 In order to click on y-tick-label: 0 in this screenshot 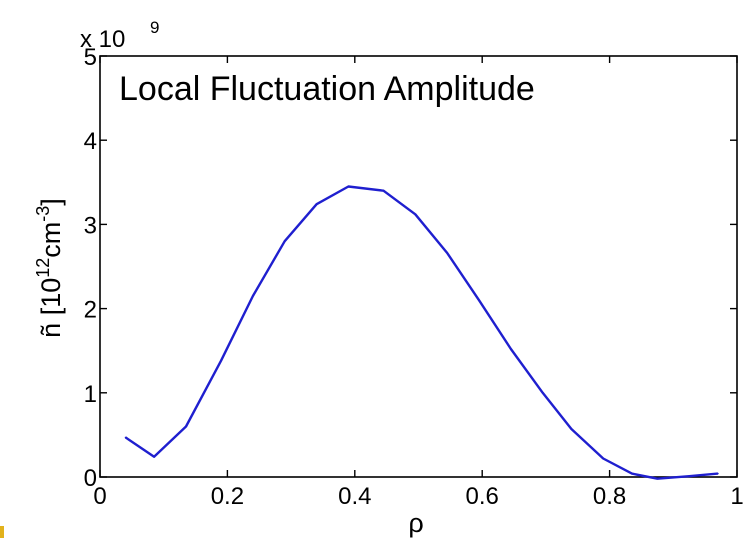, I will do `click(90, 478)`.